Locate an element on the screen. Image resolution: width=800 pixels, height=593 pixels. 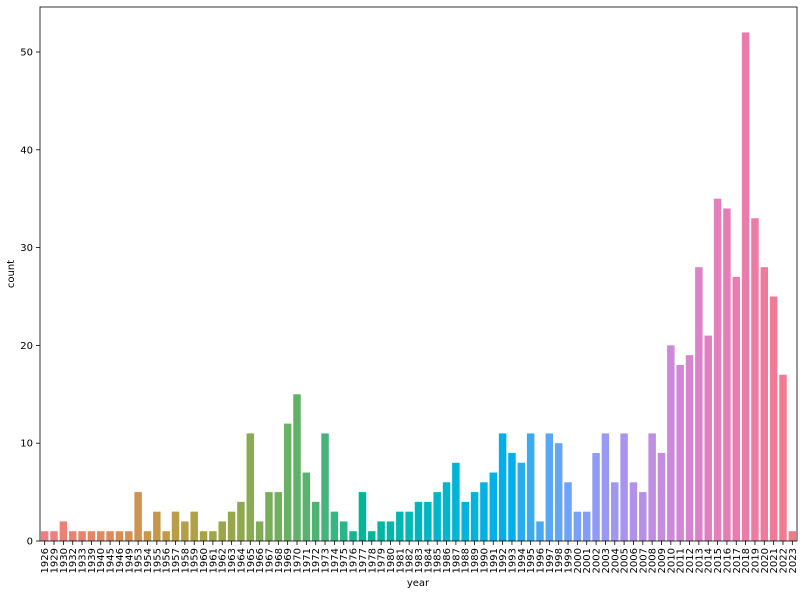
x-tick-label: 1962 is located at coordinates (223, 560).